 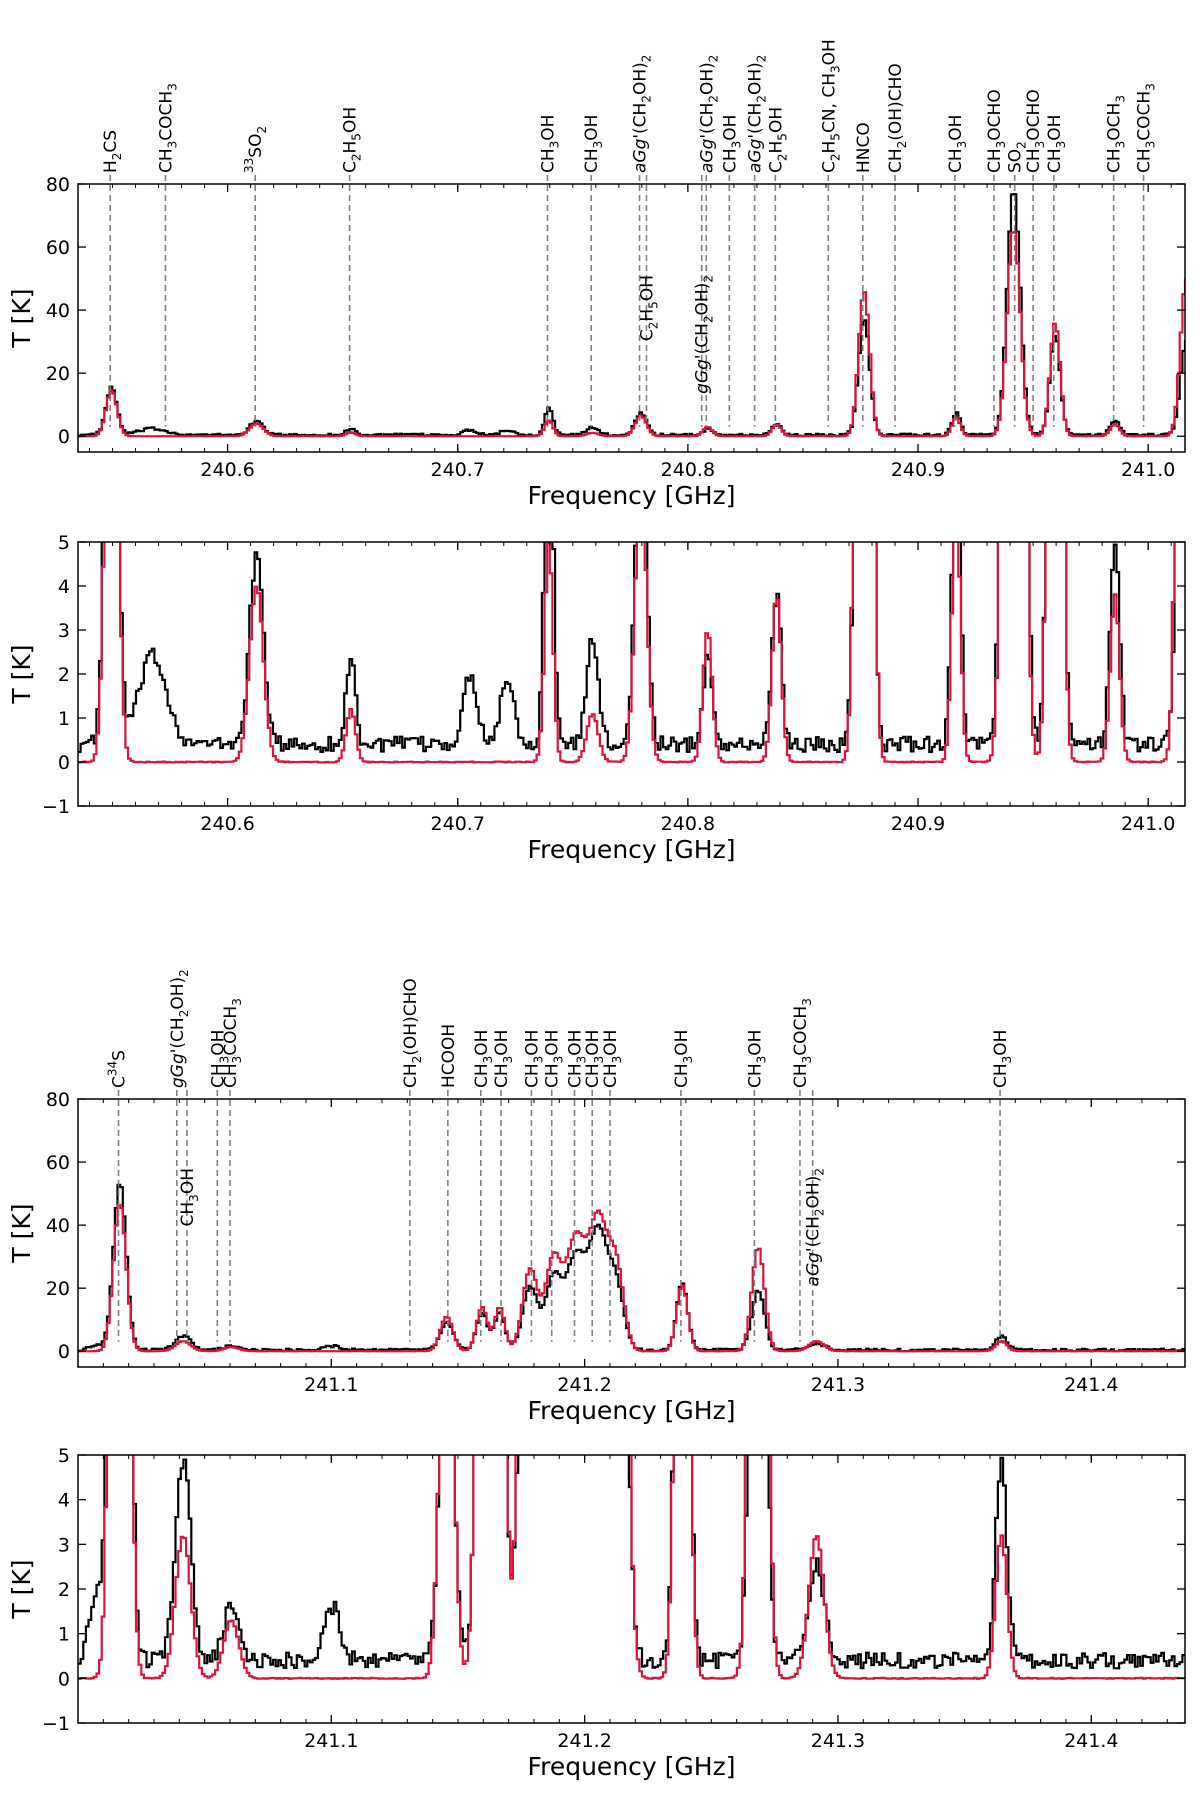 What do you see at coordinates (1017, 157) in the screenshot?
I see `molecule-label: SO2` at bounding box center [1017, 157].